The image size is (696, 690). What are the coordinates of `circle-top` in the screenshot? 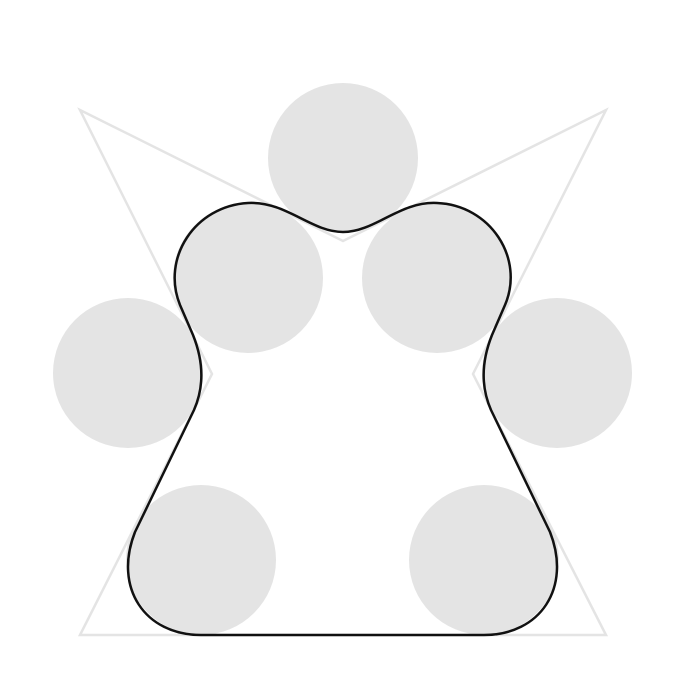 It's located at (343, 158).